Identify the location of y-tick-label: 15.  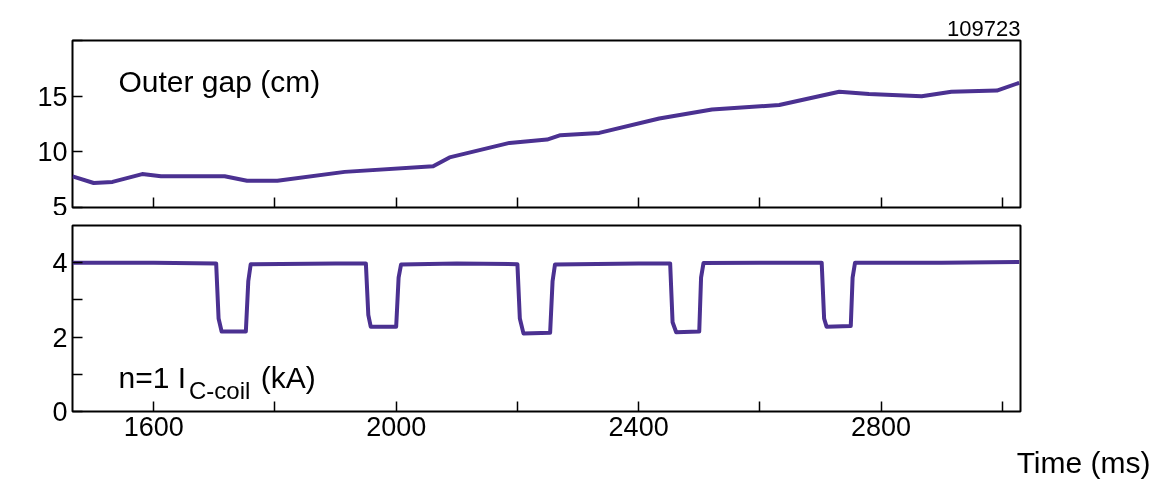
(52, 96).